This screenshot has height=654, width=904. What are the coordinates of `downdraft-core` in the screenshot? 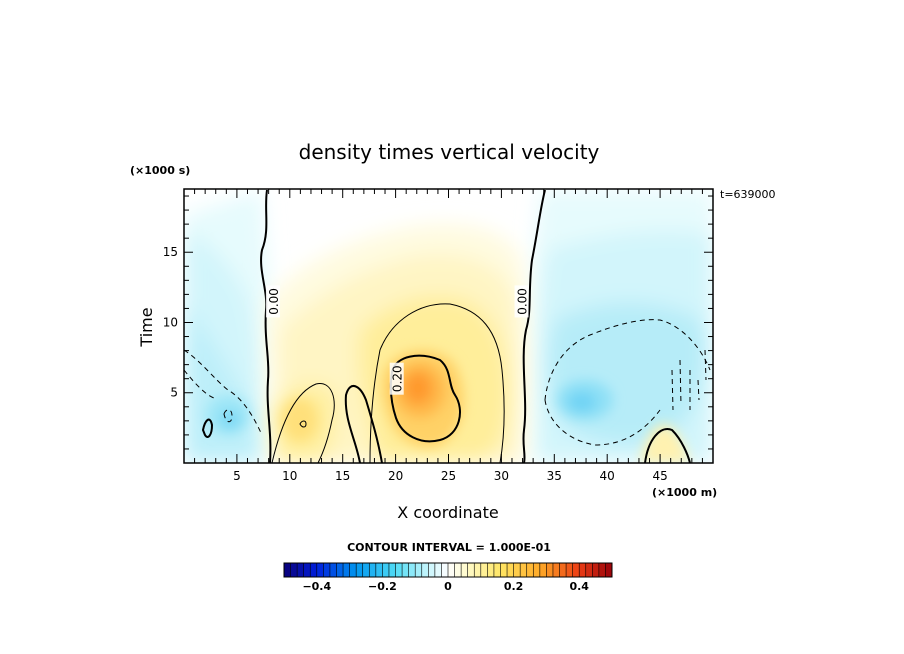 It's located at (409, 407).